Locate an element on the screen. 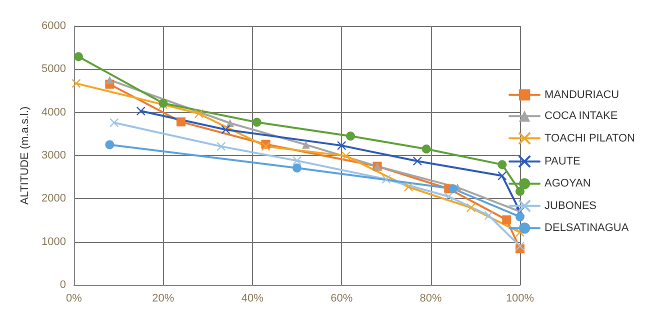 Image resolution: width=653 pixels, height=323 pixels. legend-label: JUBONES is located at coordinates (570, 206).